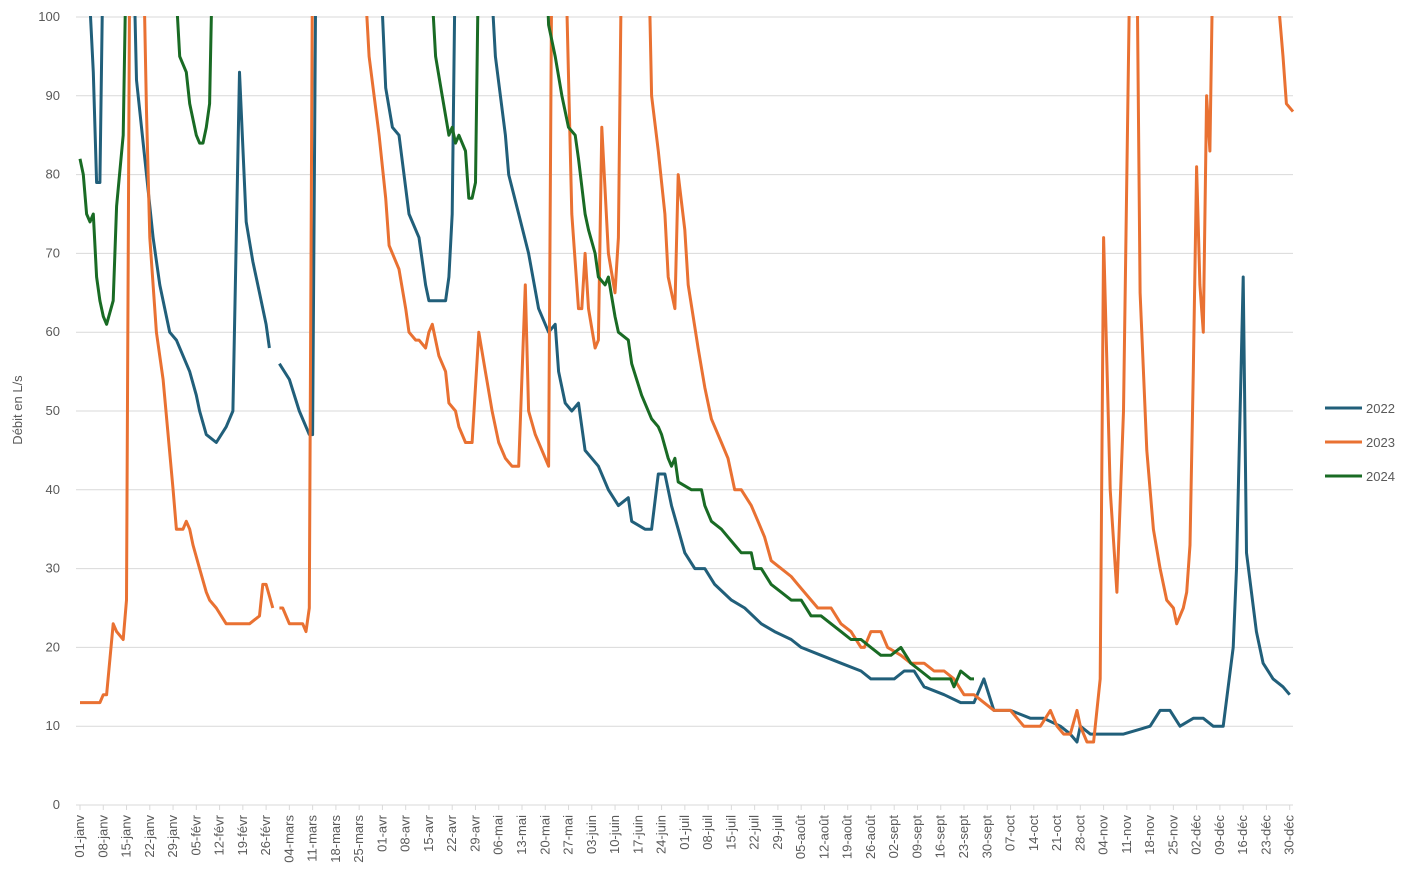 The height and width of the screenshot is (879, 1419). I want to click on x-tick-label: 30-sept, so click(986, 837).